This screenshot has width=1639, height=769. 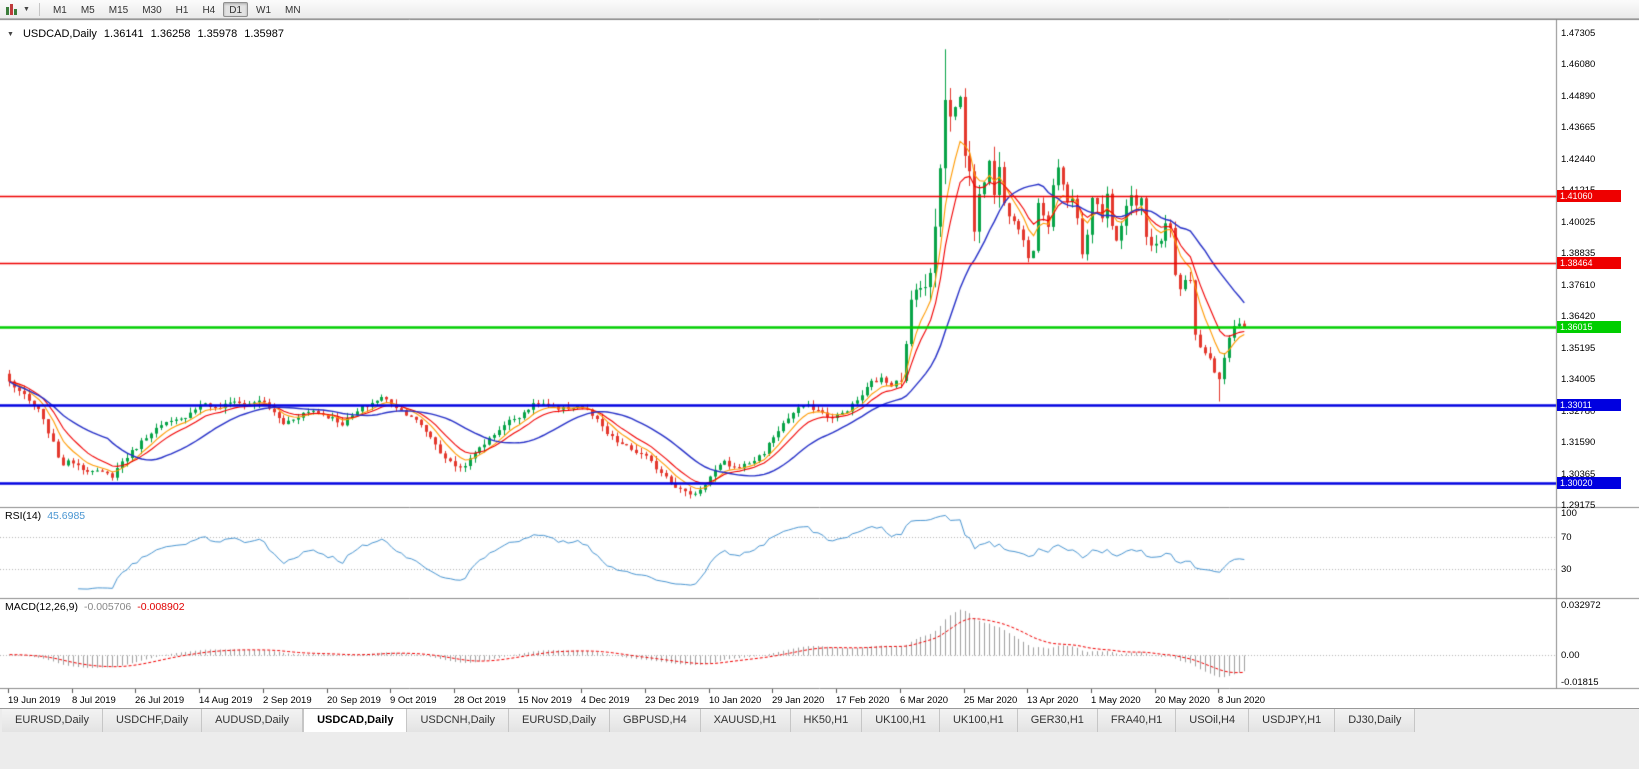 What do you see at coordinates (287, 700) in the screenshot?
I see `date-axis-label: 2 Sep 2019` at bounding box center [287, 700].